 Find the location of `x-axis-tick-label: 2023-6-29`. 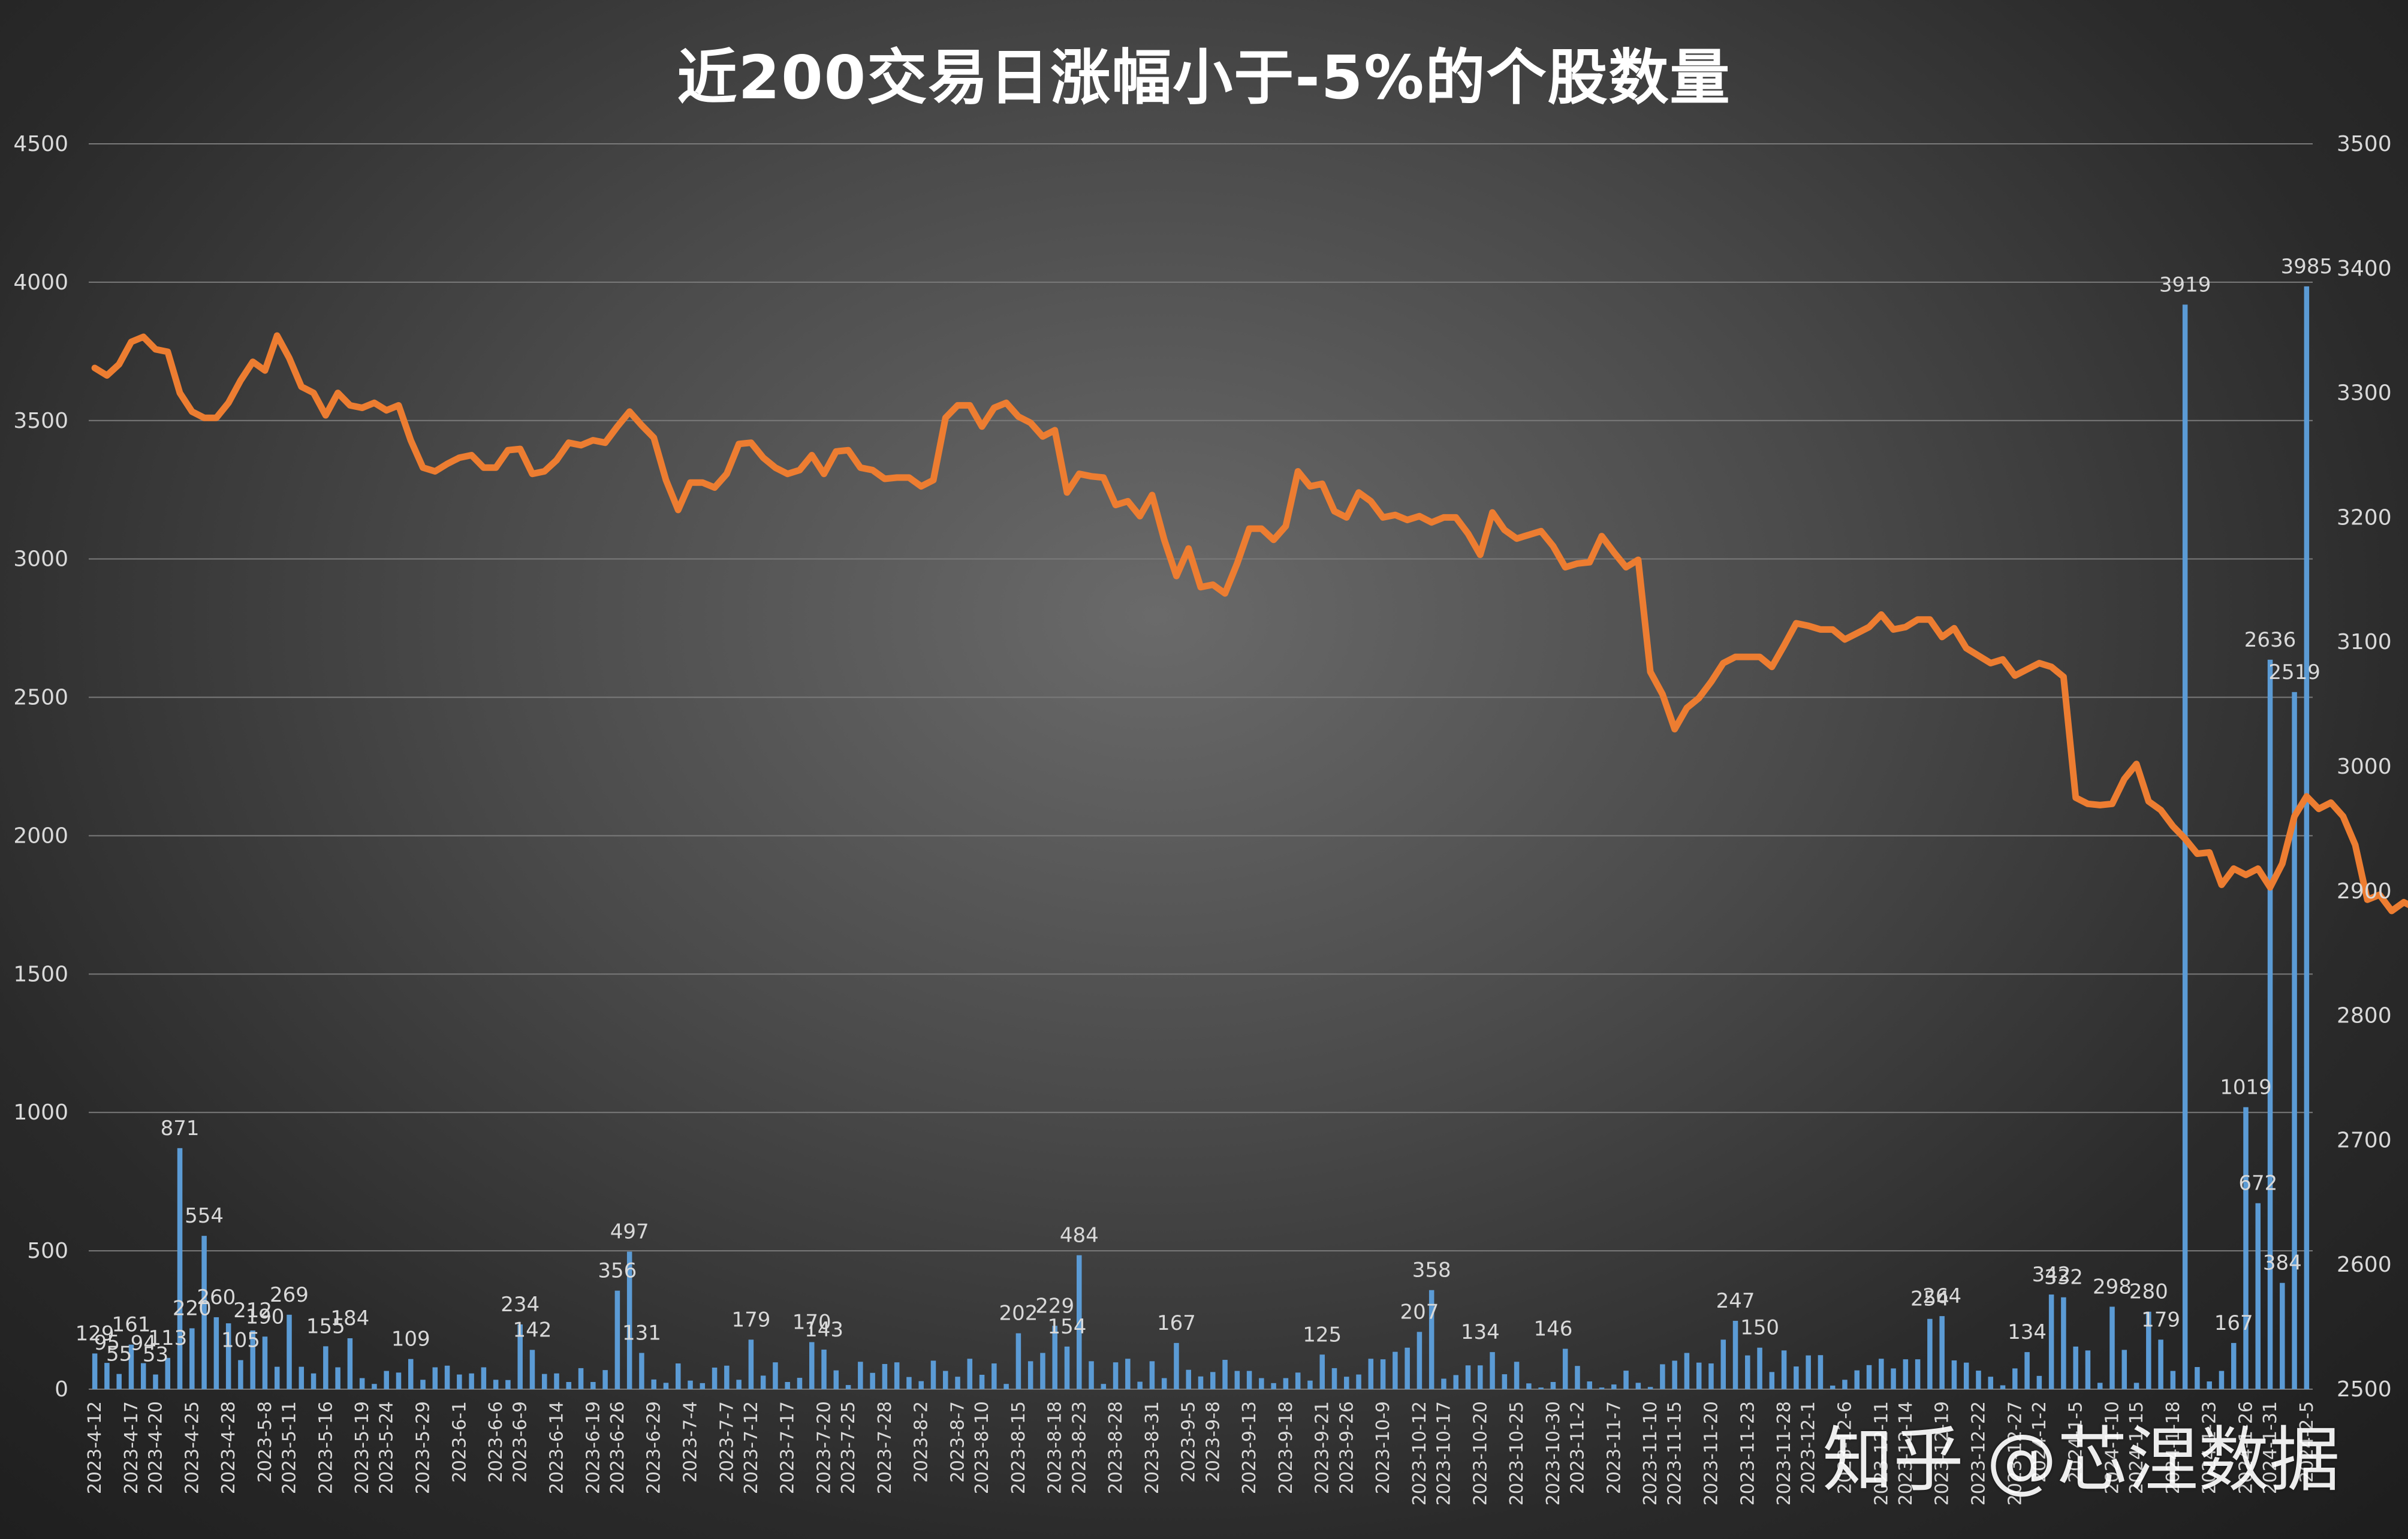

x-axis-tick-label: 2023-6-29 is located at coordinates (654, 1447).